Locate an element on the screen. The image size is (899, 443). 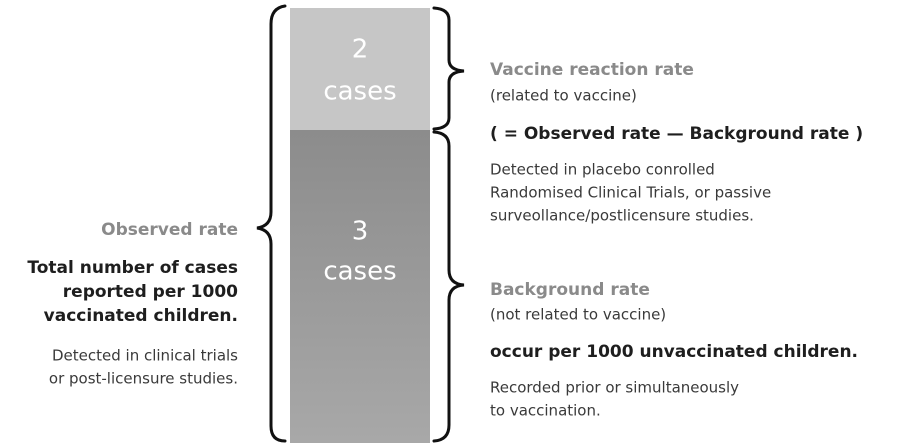
background-subtitle: (not related to vaccine) is located at coordinates (578, 315).